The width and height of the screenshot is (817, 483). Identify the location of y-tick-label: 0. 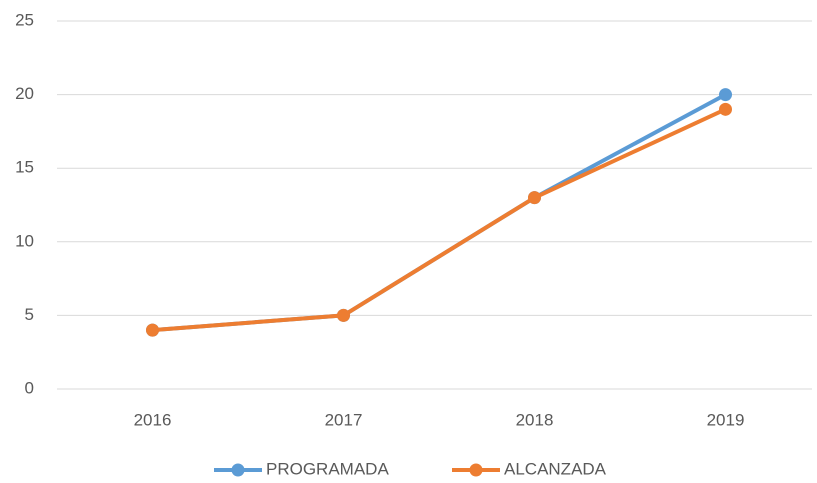
(29, 387).